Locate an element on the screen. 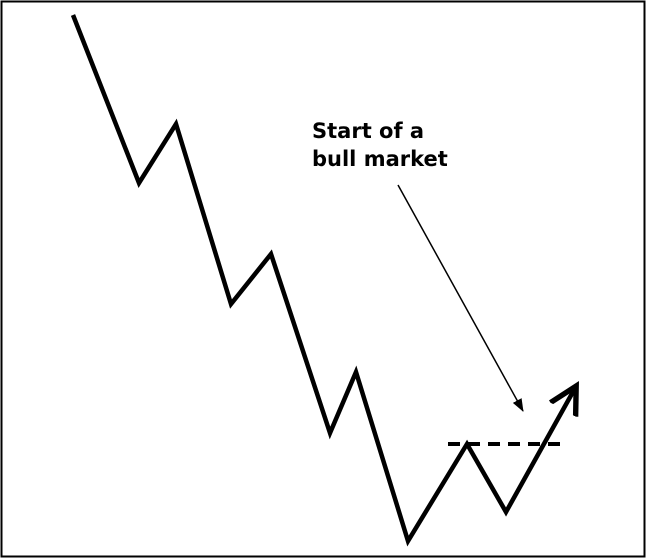 The image size is (646, 558). annotation-line: bull market is located at coordinates (380, 159).